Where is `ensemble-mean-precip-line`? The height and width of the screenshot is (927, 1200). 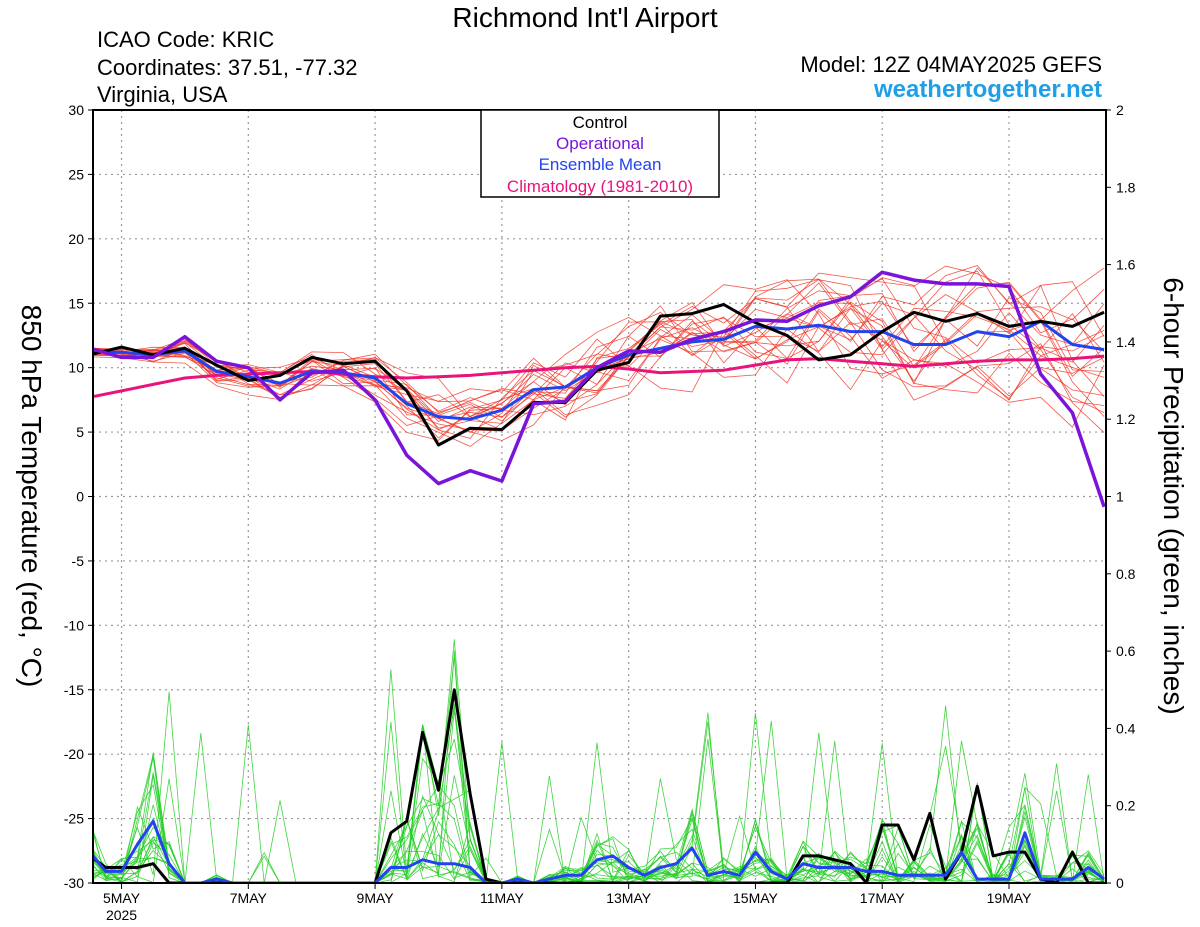 ensemble-mean-precip-line is located at coordinates (599, 851).